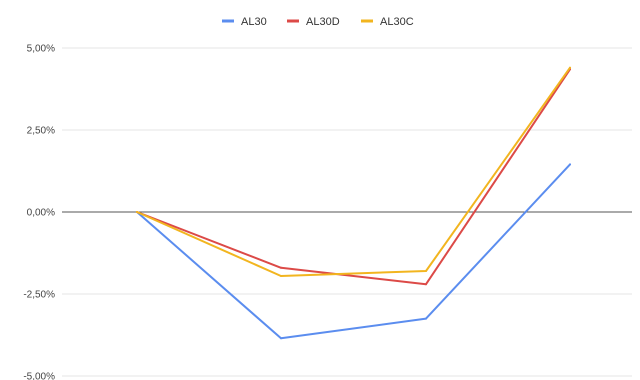  I want to click on legend-label-al30c: AL30C, so click(397, 22).